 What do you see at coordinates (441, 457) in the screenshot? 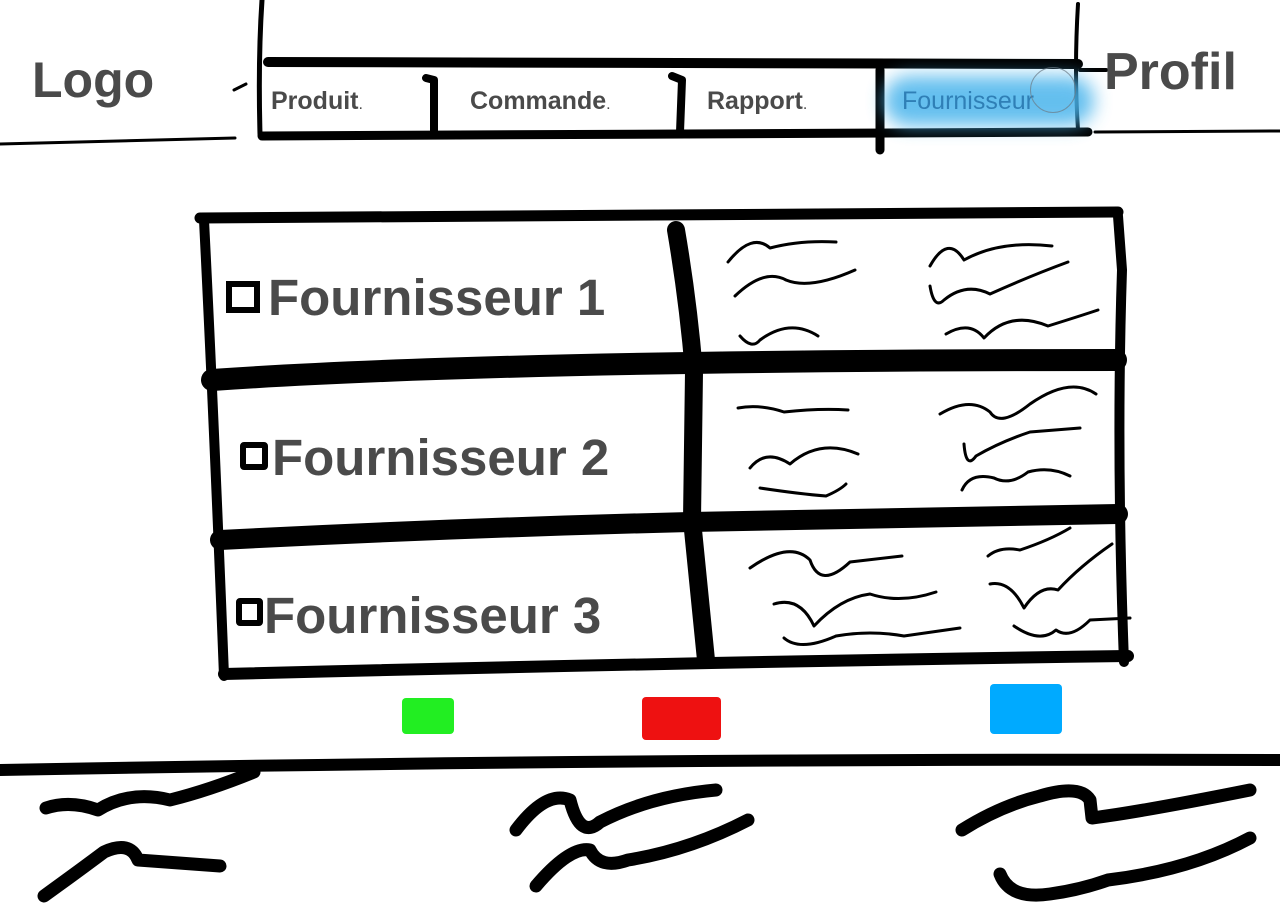
I see `supplier-name-2: Fournisseur 2` at bounding box center [441, 457].